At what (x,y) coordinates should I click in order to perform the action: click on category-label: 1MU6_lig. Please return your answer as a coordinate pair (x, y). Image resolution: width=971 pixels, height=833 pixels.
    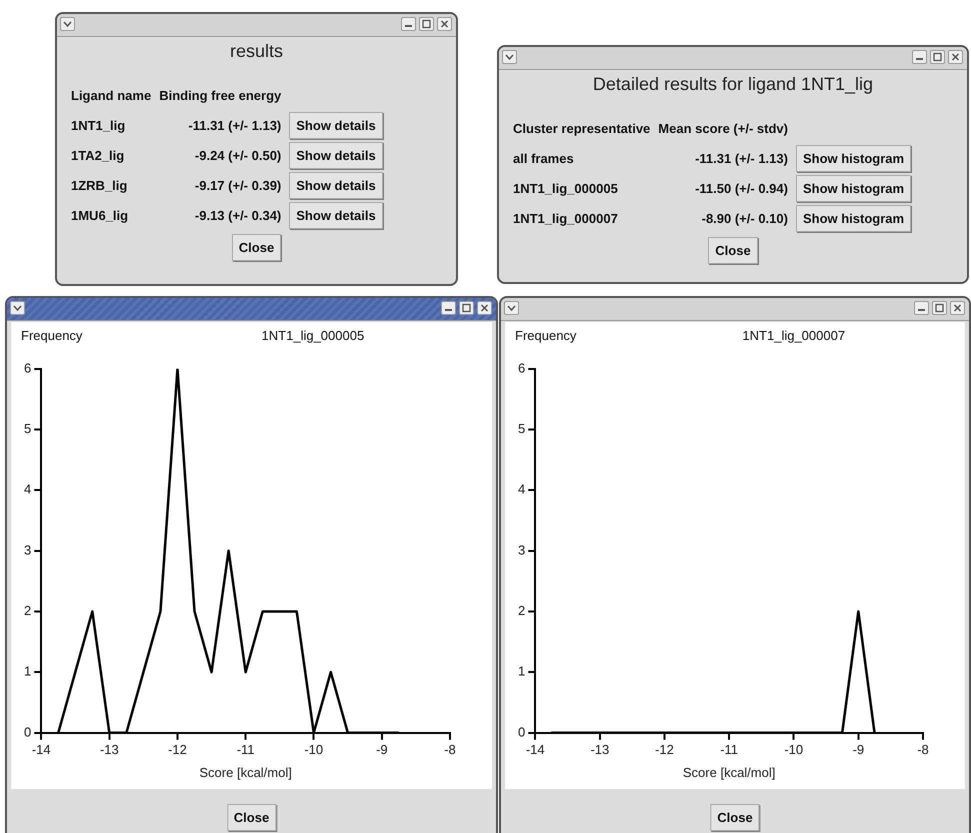
    Looking at the image, I should click on (100, 215).